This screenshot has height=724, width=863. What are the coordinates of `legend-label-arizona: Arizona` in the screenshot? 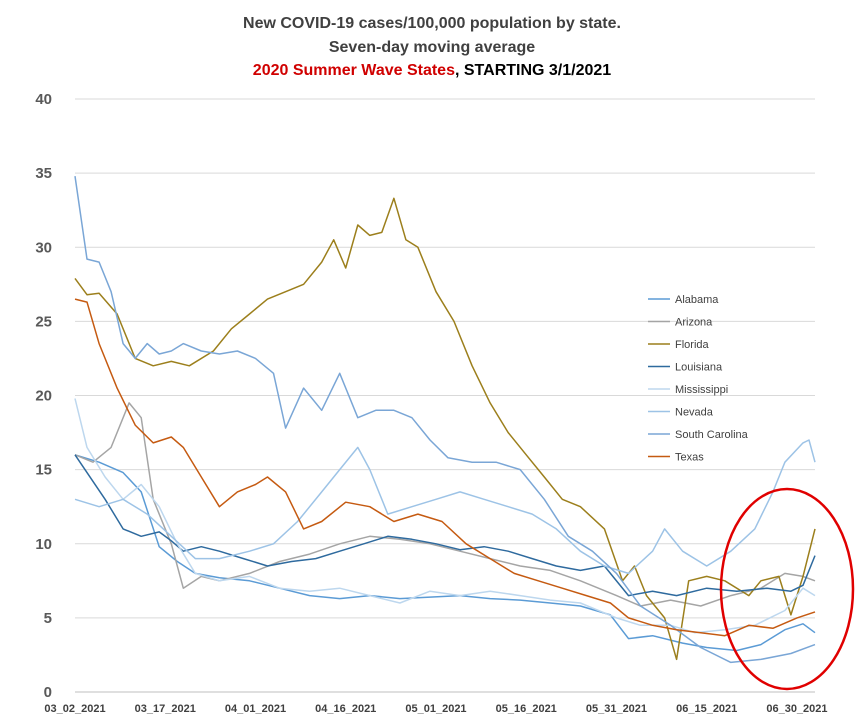 It's located at (694, 323).